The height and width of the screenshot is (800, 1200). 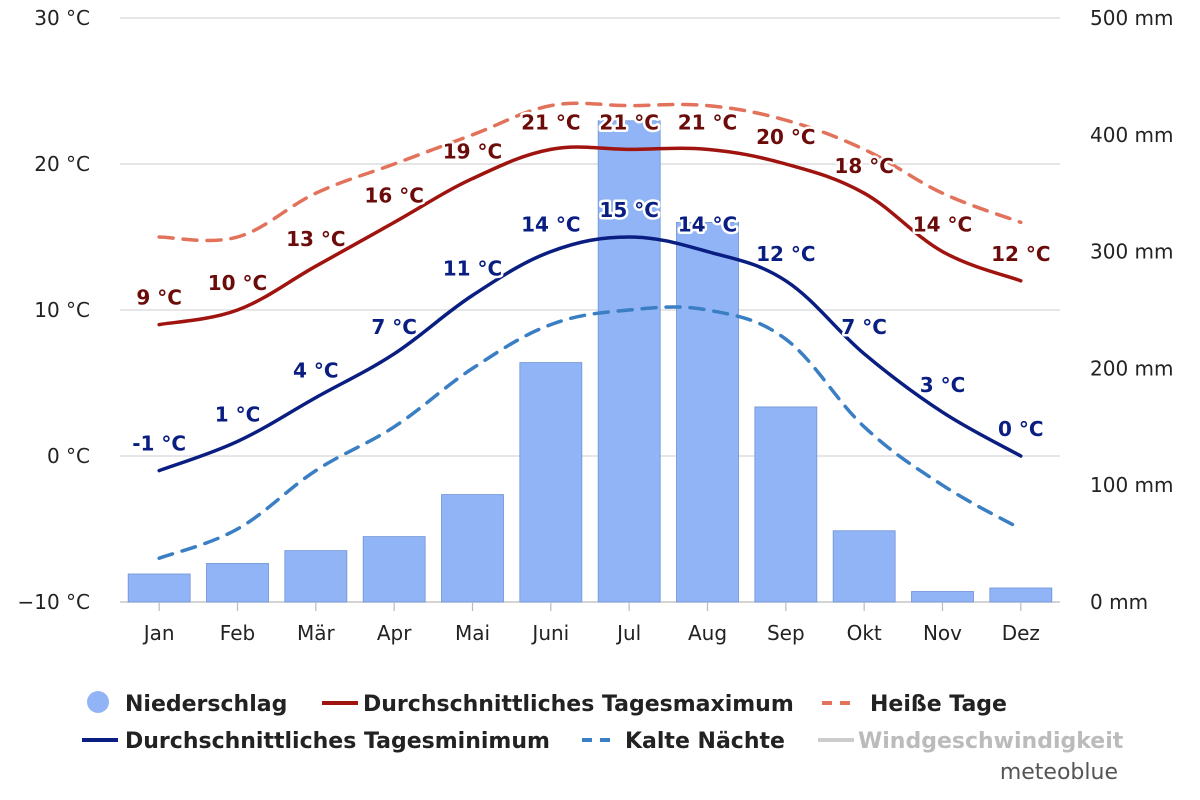 What do you see at coordinates (62, 18) in the screenshot?
I see `y-left-tick-label: 30 °C` at bounding box center [62, 18].